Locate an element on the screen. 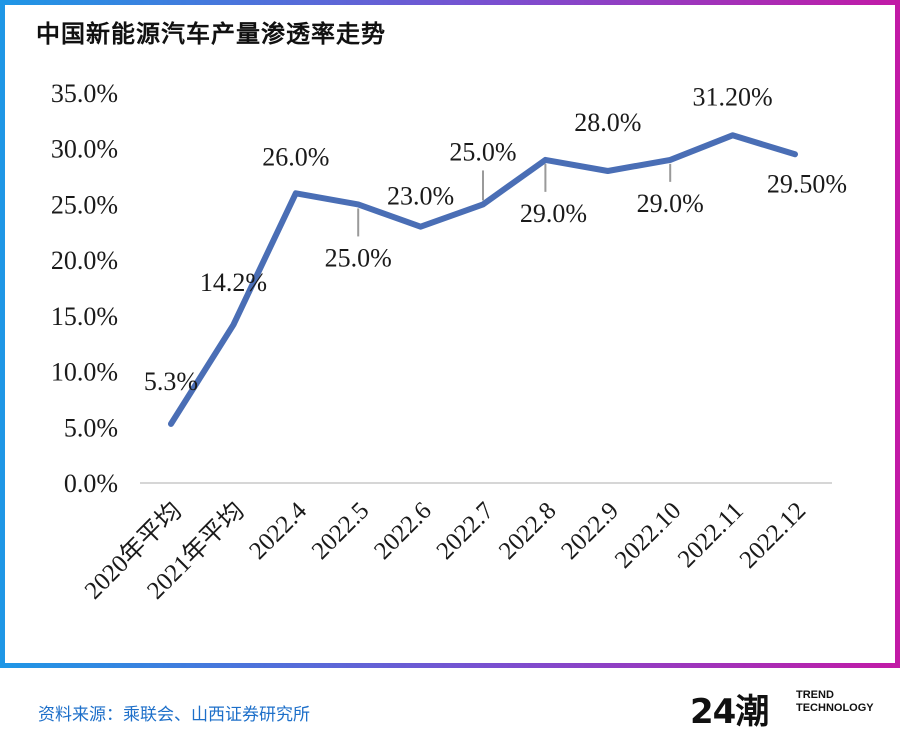 The image size is (900, 750). logo-mark: 24潮 is located at coordinates (729, 712).